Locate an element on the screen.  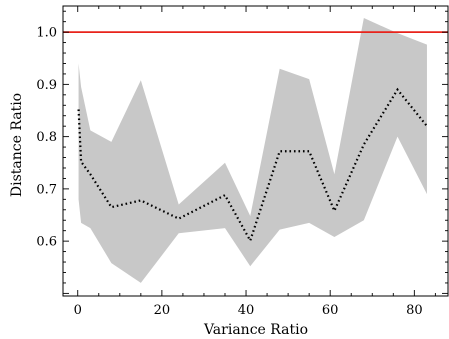
x-tick-label: 40 is located at coordinates (246, 310).